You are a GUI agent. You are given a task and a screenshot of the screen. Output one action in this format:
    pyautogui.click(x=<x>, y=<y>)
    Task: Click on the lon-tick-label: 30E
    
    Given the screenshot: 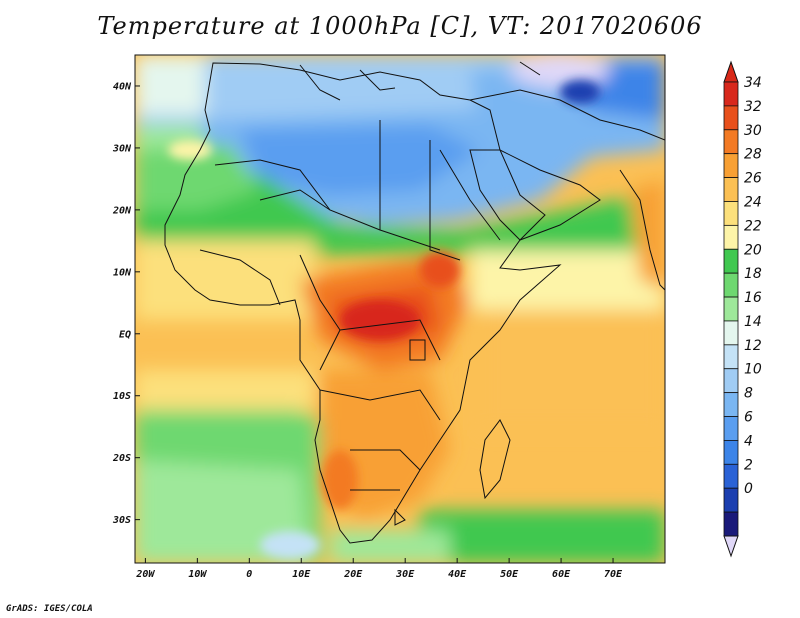 What is the action you would take?
    pyautogui.click(x=405, y=574)
    